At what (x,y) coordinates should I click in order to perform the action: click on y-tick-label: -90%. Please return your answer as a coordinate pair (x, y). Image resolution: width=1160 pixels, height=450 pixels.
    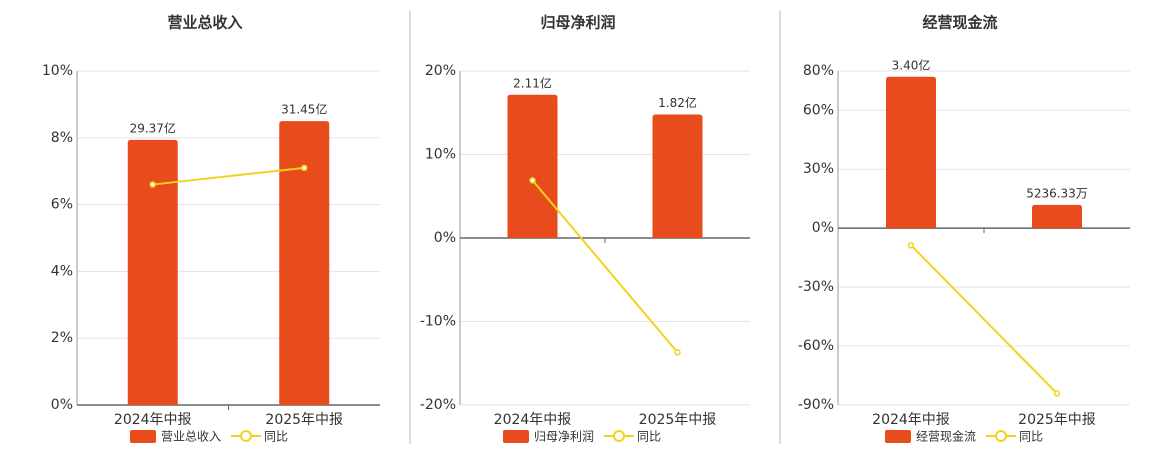
    Looking at the image, I should click on (816, 405).